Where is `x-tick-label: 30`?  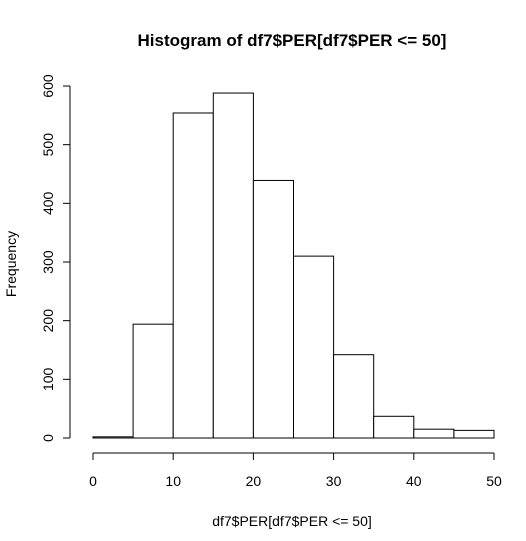
x-tick-label: 30 is located at coordinates (334, 481).